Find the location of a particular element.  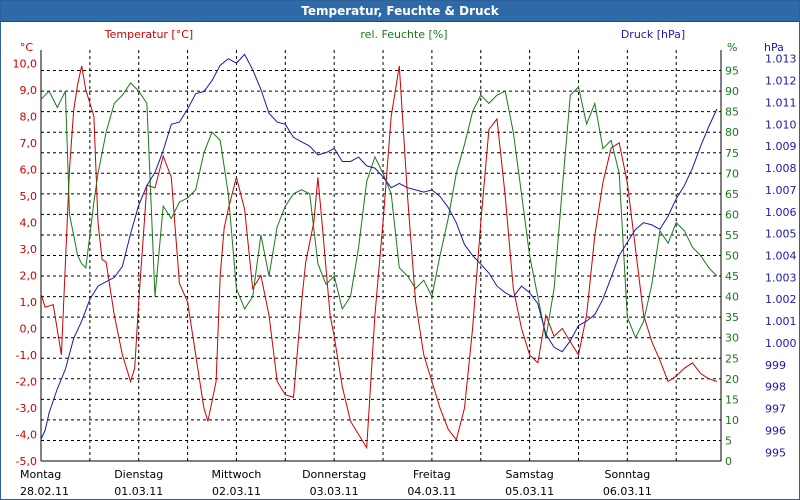

press-tick-label: 1.006 is located at coordinates (781, 212).